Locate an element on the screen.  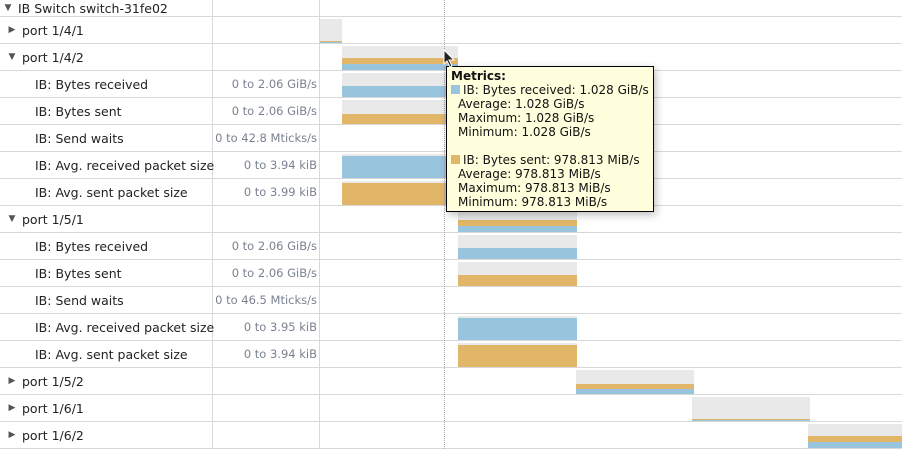
row-name: ▼ IB Switch switch-31fe02 is located at coordinates (106, 8).